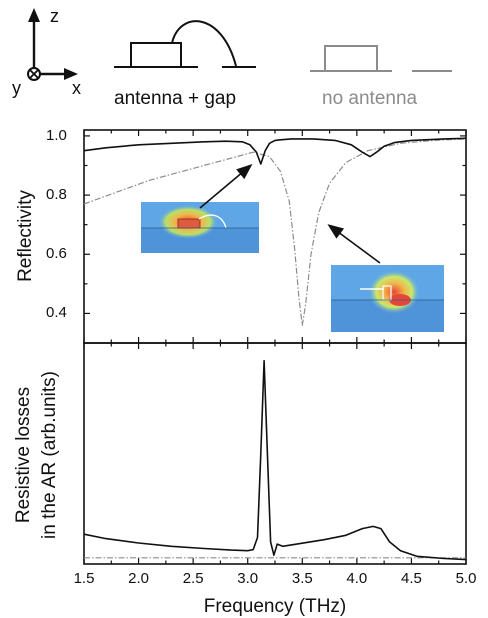  I want to click on field-map-inset-antenna, so click(200, 227).